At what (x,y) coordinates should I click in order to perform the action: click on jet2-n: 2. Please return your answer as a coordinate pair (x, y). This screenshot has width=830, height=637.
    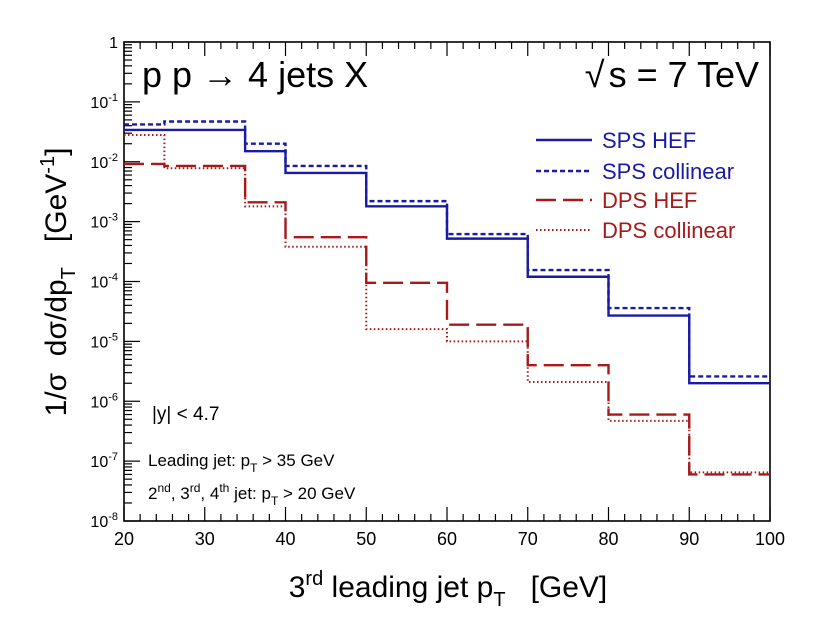
    Looking at the image, I should click on (152, 493).